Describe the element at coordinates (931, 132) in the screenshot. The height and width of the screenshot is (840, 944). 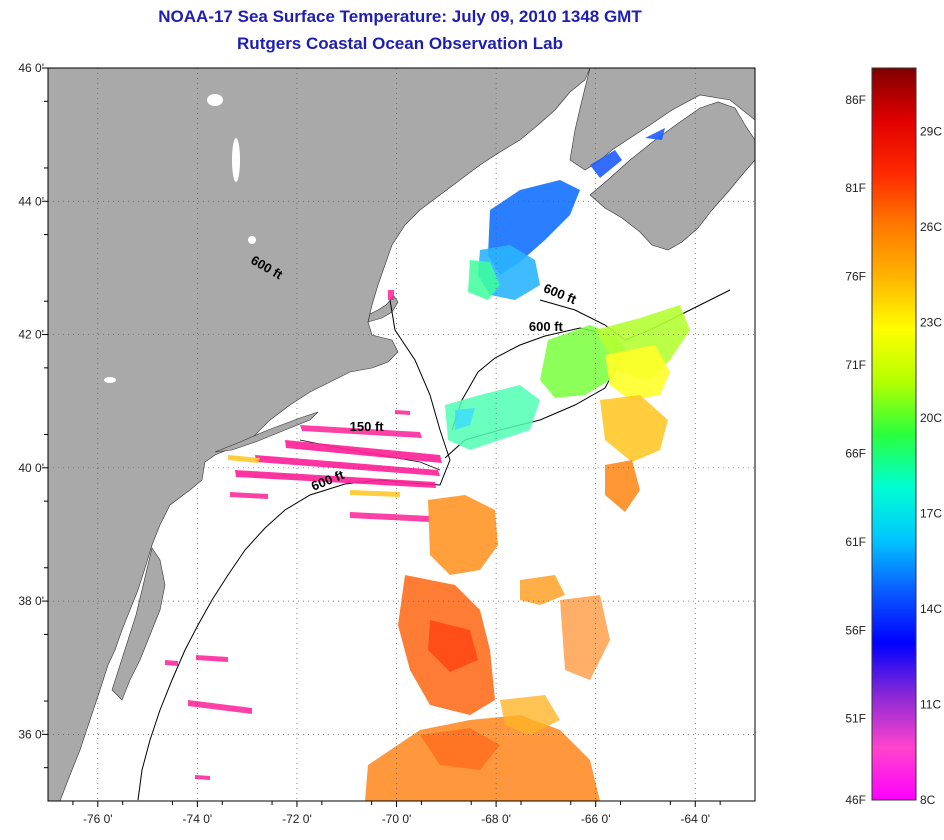
I see `colorbar-c-label: 29C` at that location.